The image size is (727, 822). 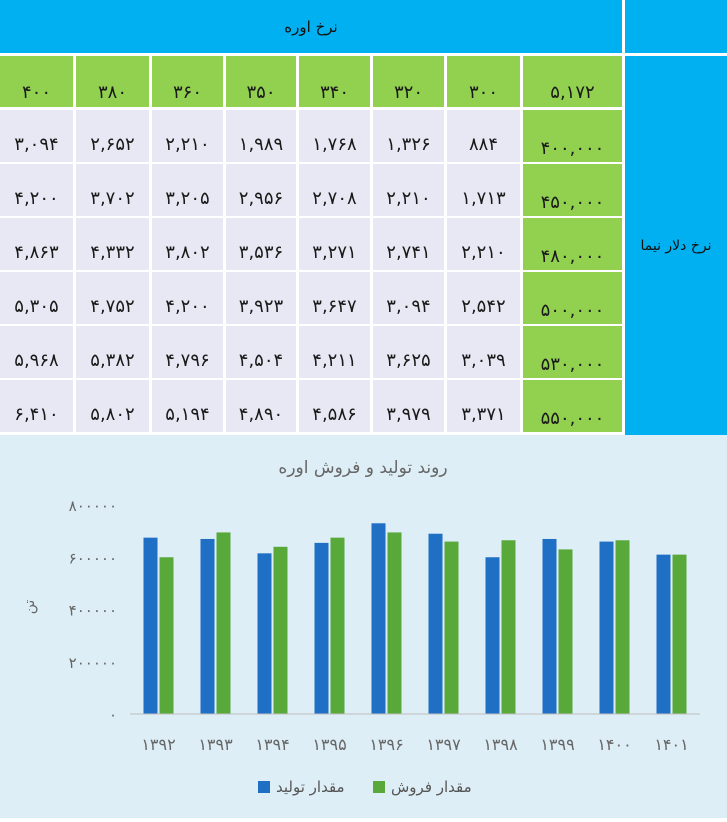 What do you see at coordinates (311, 26) in the screenshot?
I see `urea-rate-header: نرخ اوره` at bounding box center [311, 26].